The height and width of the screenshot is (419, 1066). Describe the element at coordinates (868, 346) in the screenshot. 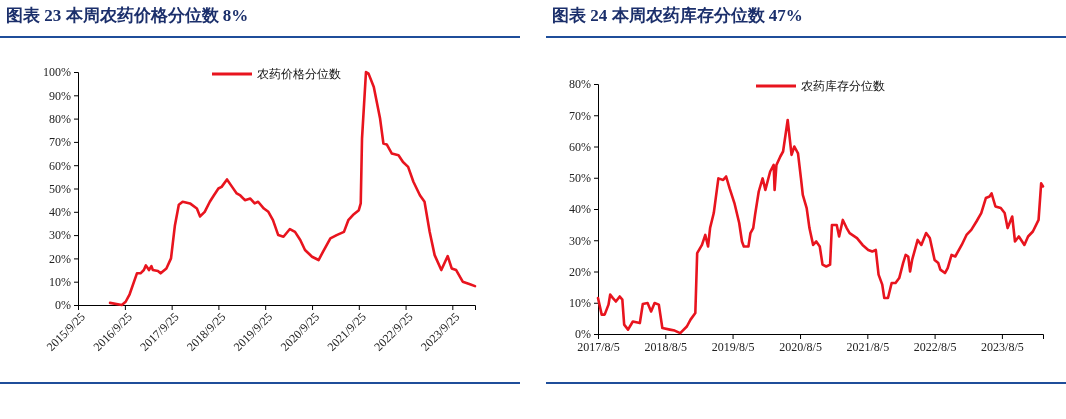

I see `x-tick-label: 2021/8/5` at that location.